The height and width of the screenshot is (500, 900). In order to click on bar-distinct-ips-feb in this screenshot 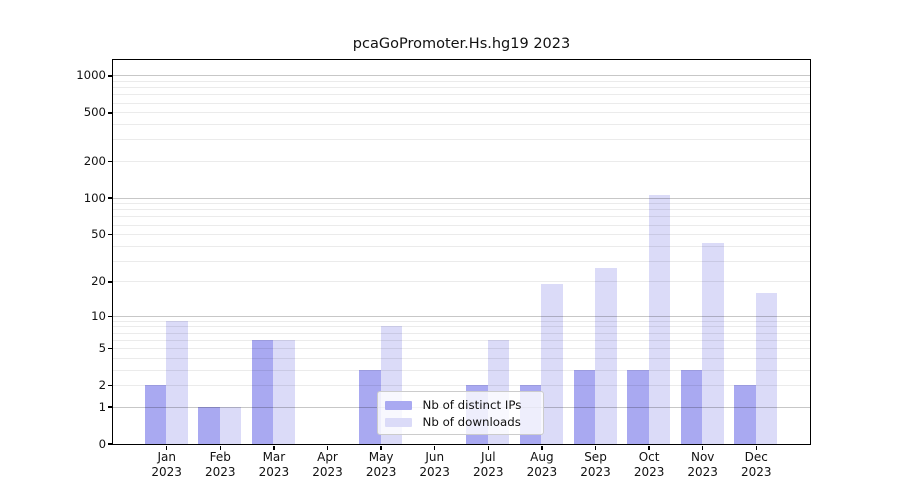, I will do `click(209, 425)`.